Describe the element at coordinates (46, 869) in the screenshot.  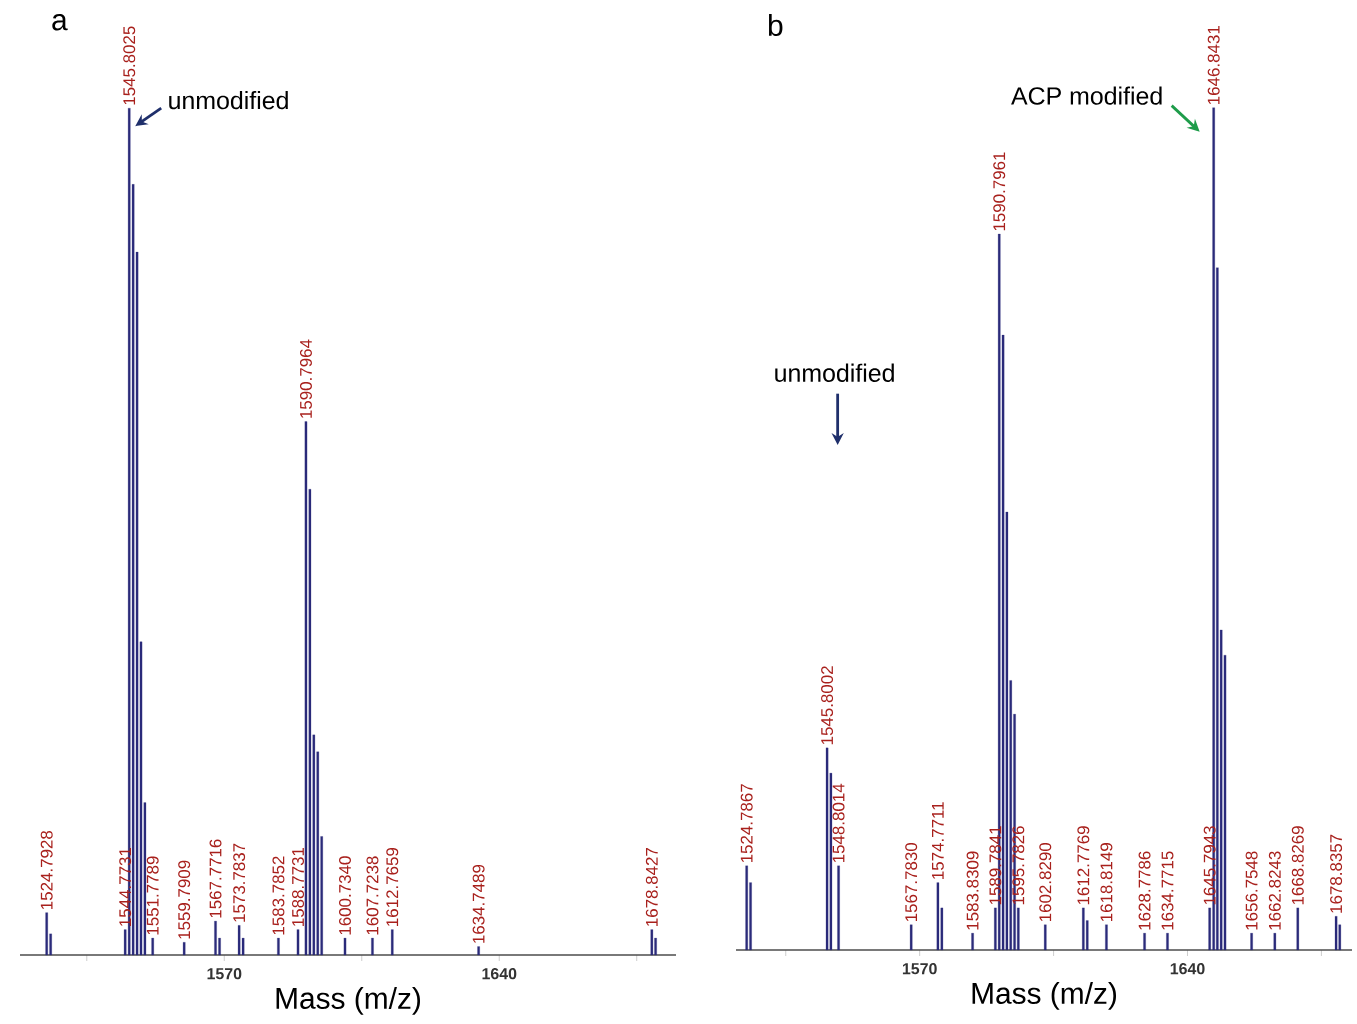
I see `annotation: 1524.7928` at that location.